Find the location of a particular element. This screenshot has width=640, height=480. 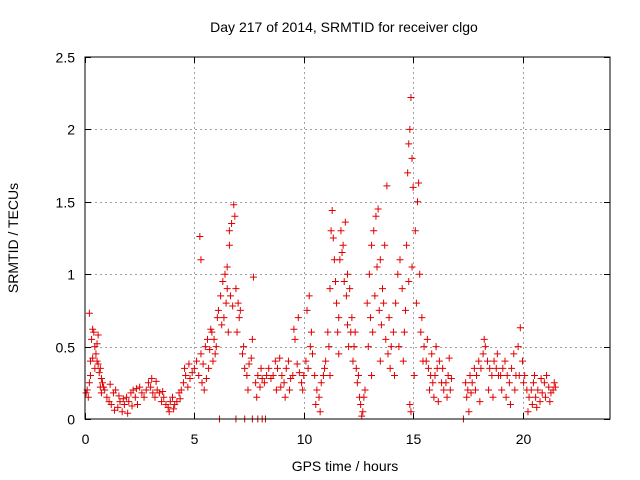

x-axis-label: GPS time / hours is located at coordinates (345, 466).